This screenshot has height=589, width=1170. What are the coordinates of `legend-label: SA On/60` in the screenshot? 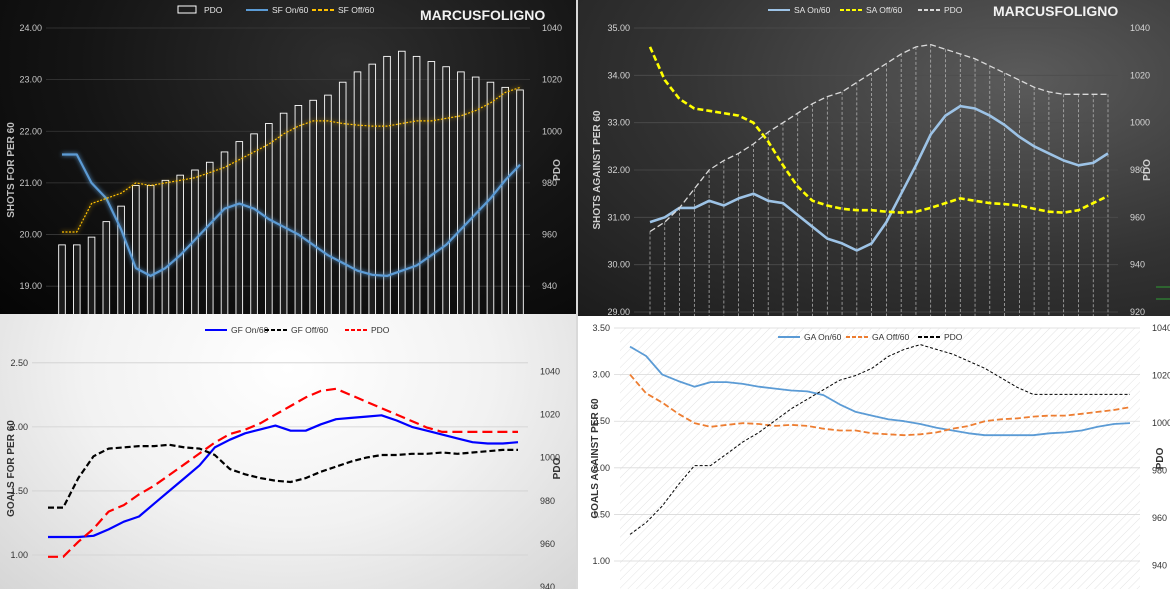 It's located at (812, 10).